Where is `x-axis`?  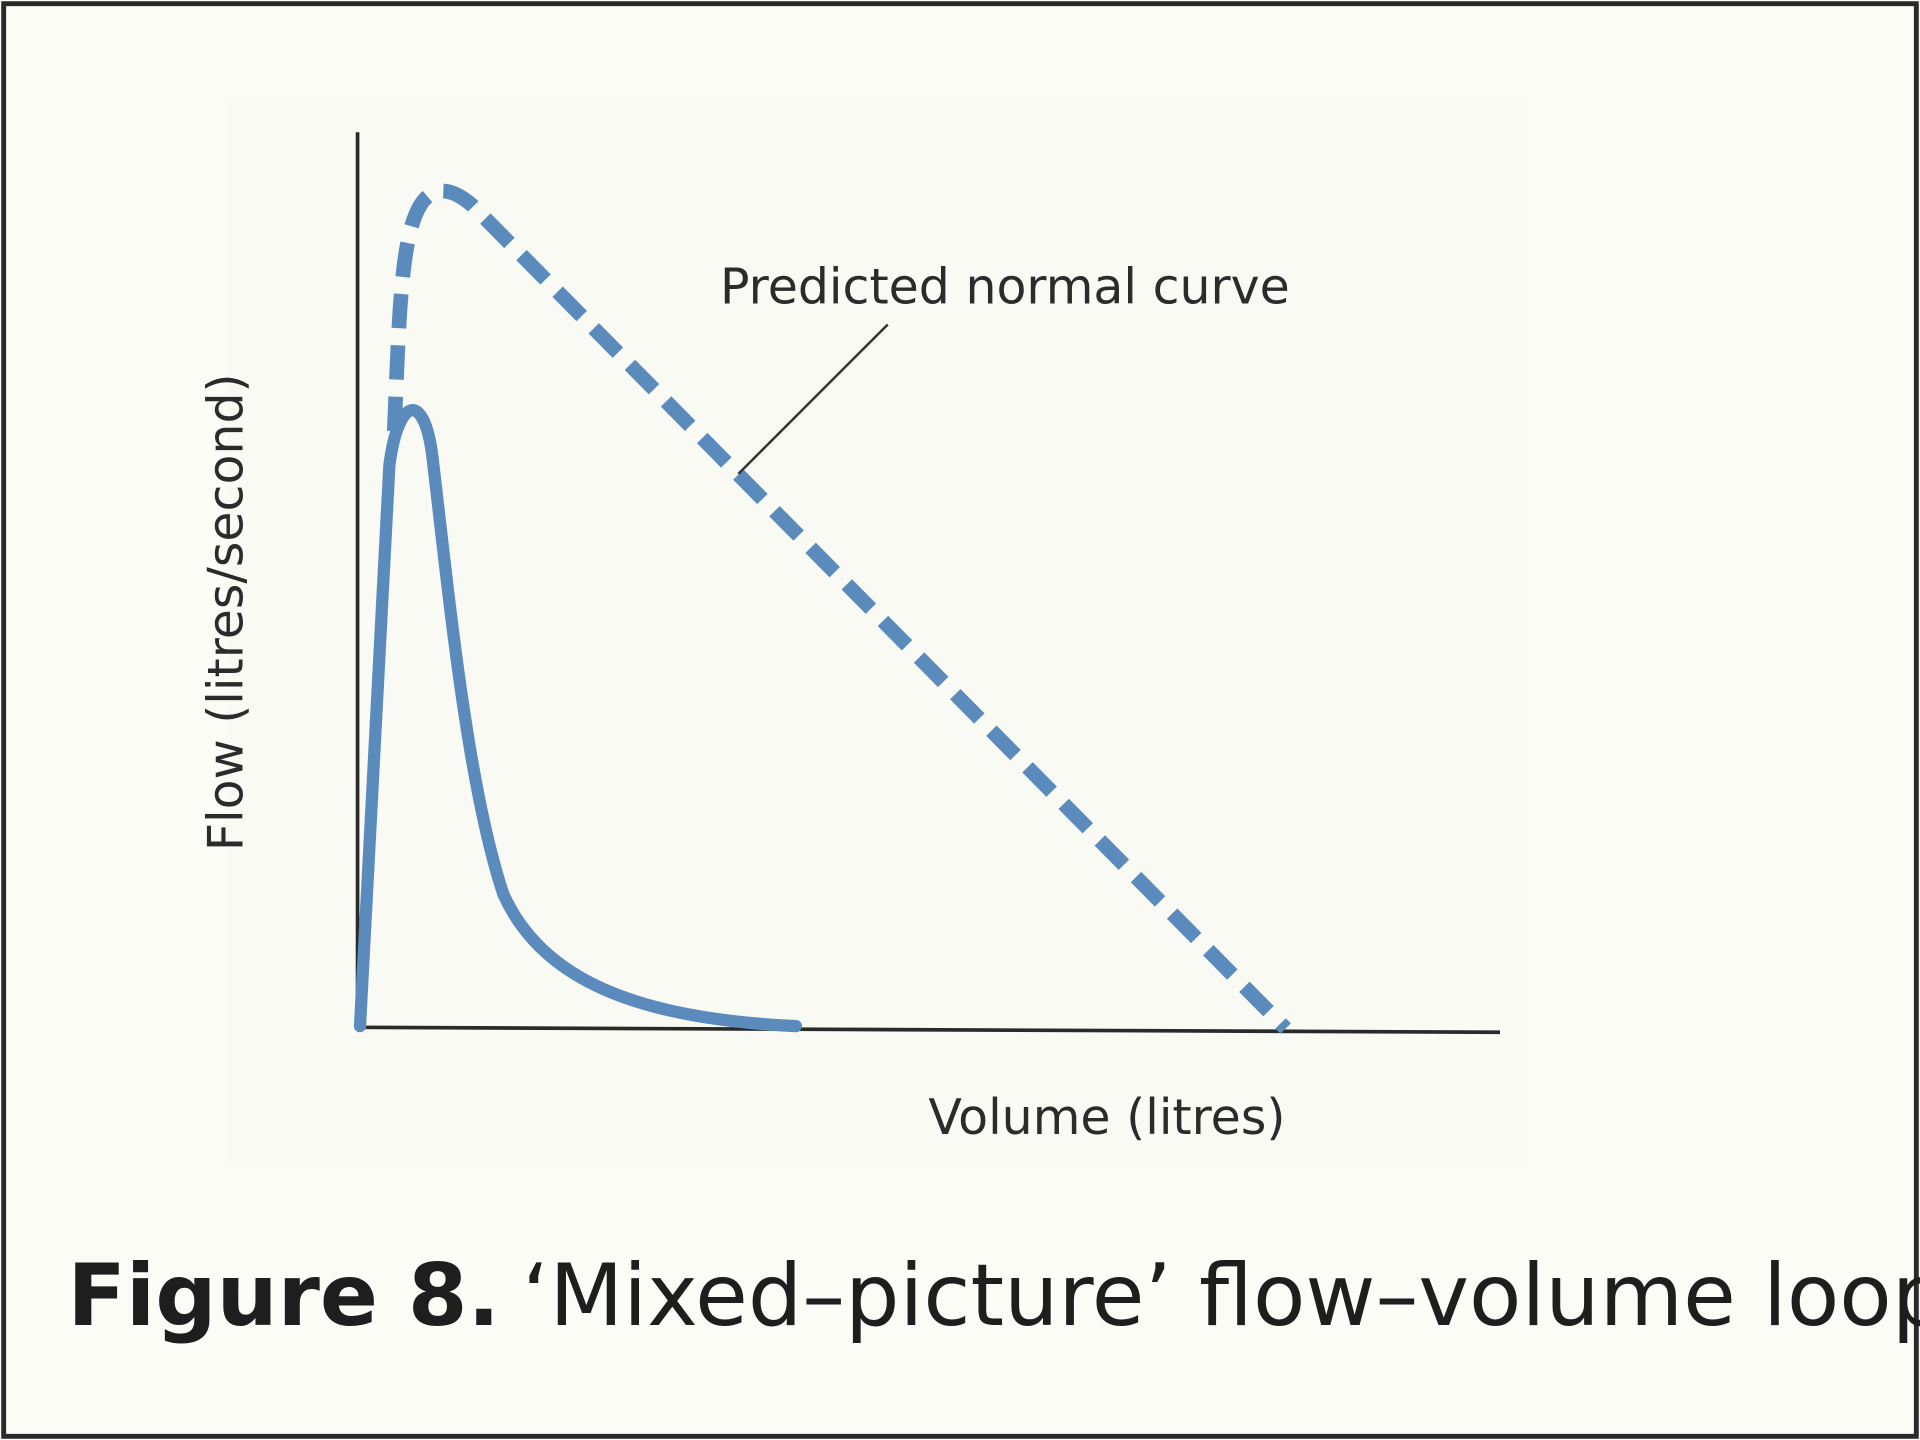 x-axis is located at coordinates (928, 1030).